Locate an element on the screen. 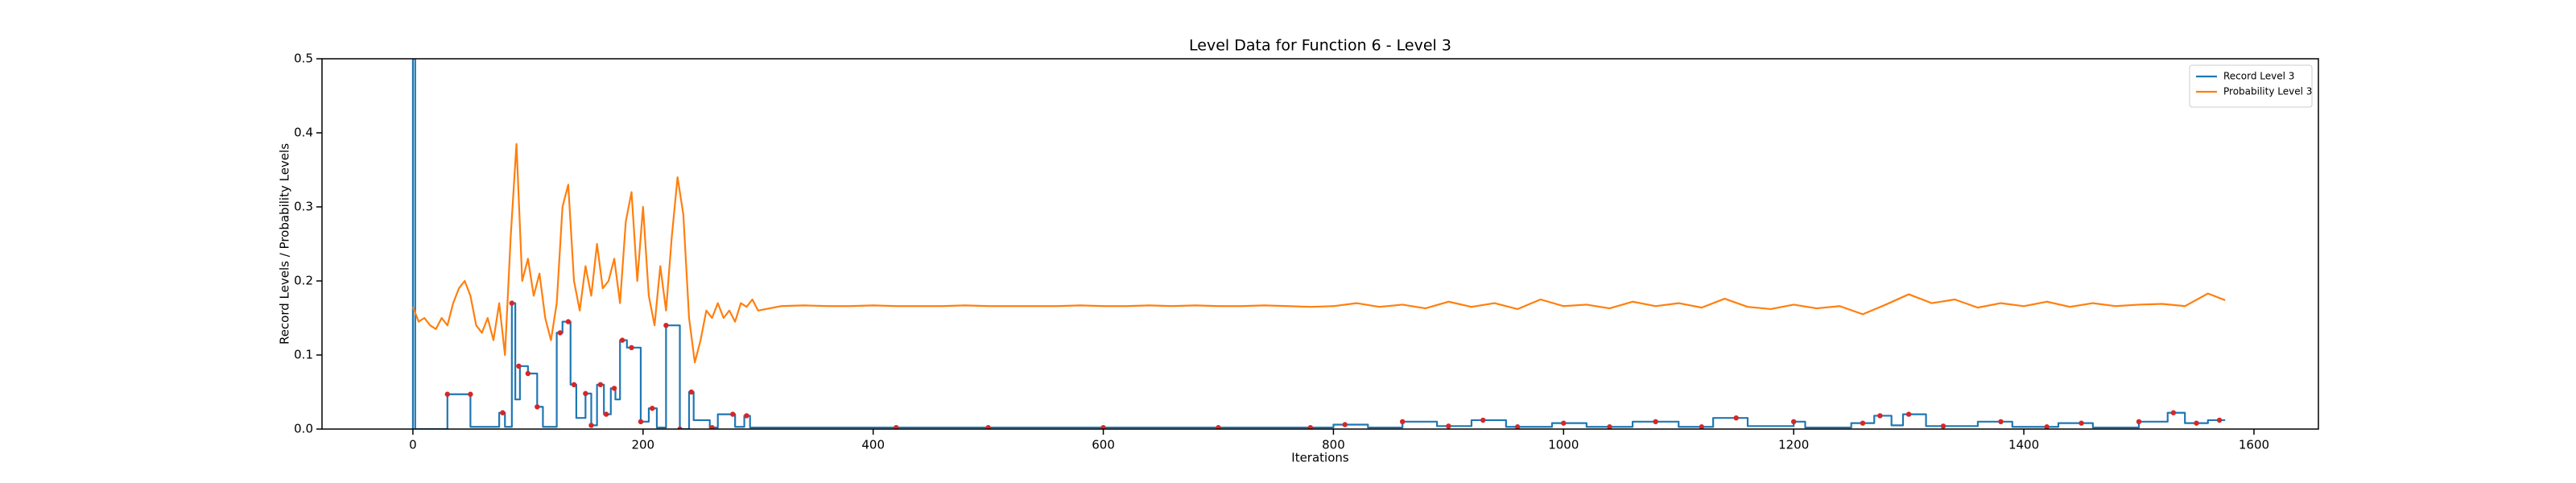 The height and width of the screenshot is (483, 2576). x-tick-label: 600 is located at coordinates (1103, 445).